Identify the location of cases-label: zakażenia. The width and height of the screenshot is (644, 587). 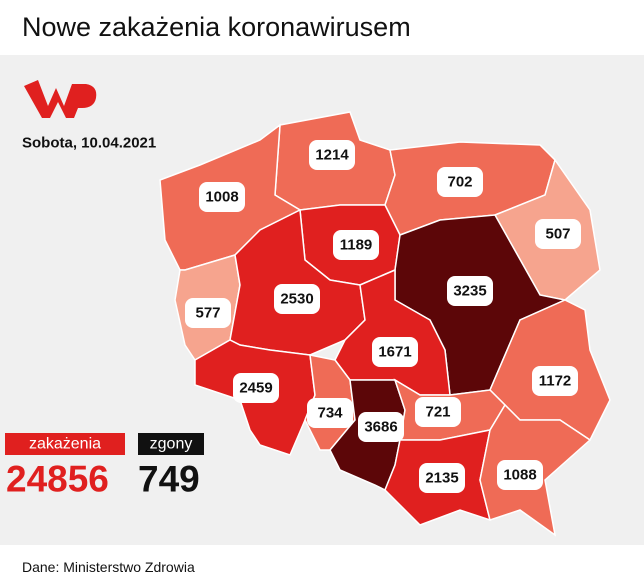
(65, 444).